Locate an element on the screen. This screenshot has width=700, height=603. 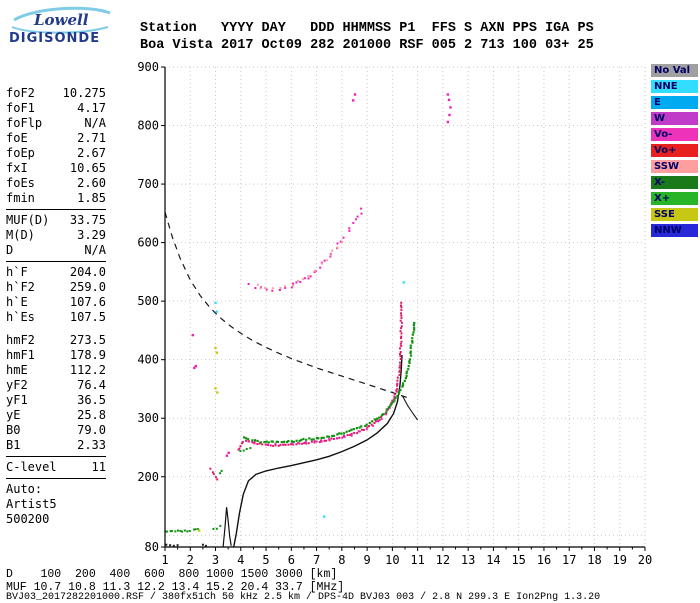
param-fof1: foF1 4.17 is located at coordinates (56, 108).